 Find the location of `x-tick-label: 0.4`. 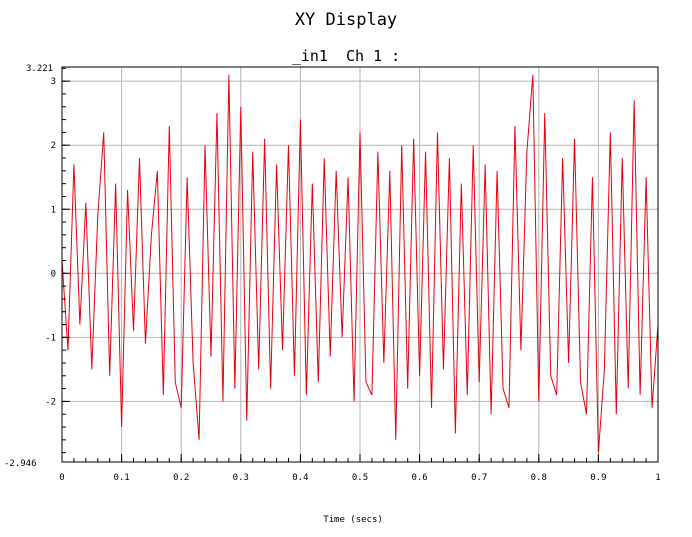

x-tick-label: 0.4 is located at coordinates (300, 478).